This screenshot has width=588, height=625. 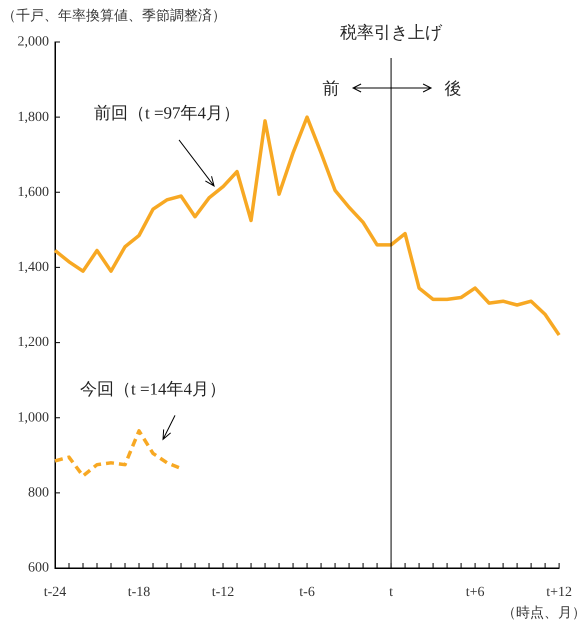 What do you see at coordinates (559, 592) in the screenshot?
I see `x-tick-label: t+12` at bounding box center [559, 592].